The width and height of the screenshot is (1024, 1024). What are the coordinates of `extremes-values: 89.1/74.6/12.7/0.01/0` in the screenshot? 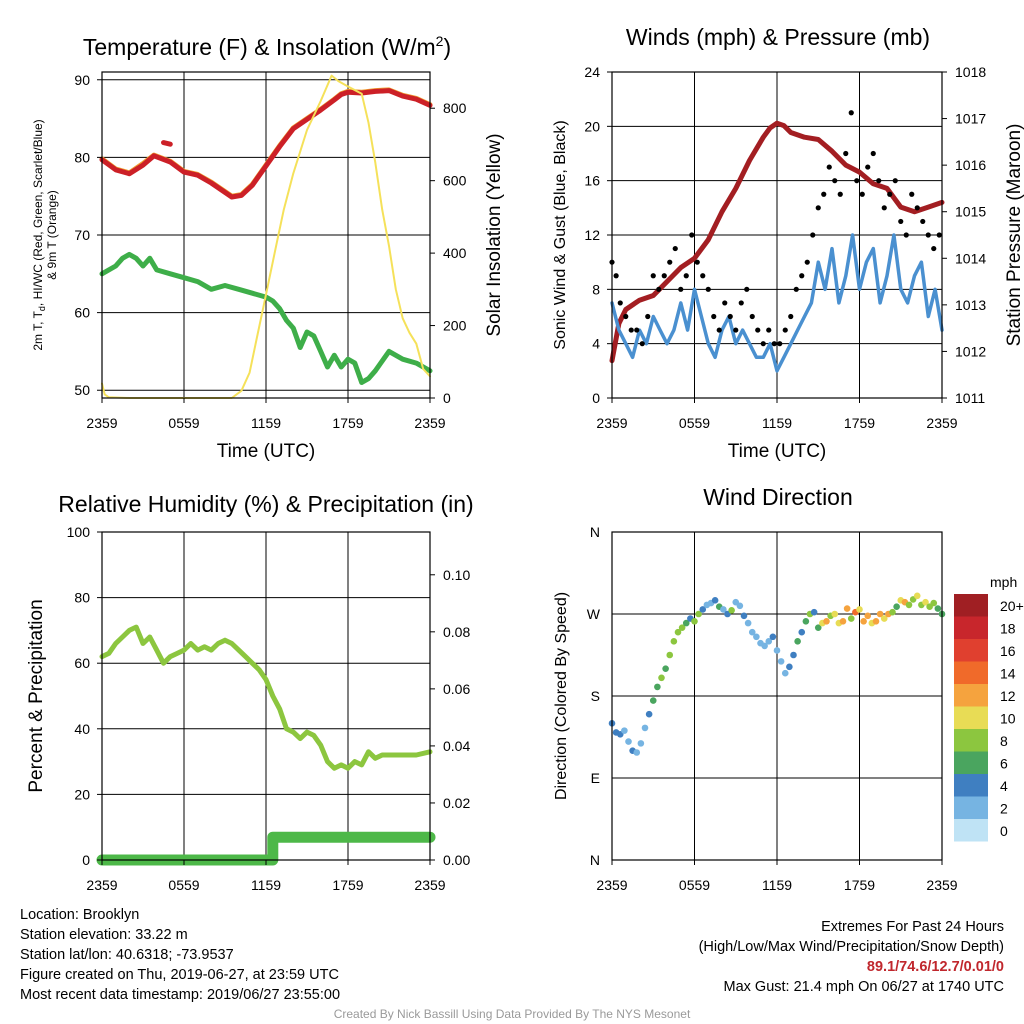 It's located at (935, 967).